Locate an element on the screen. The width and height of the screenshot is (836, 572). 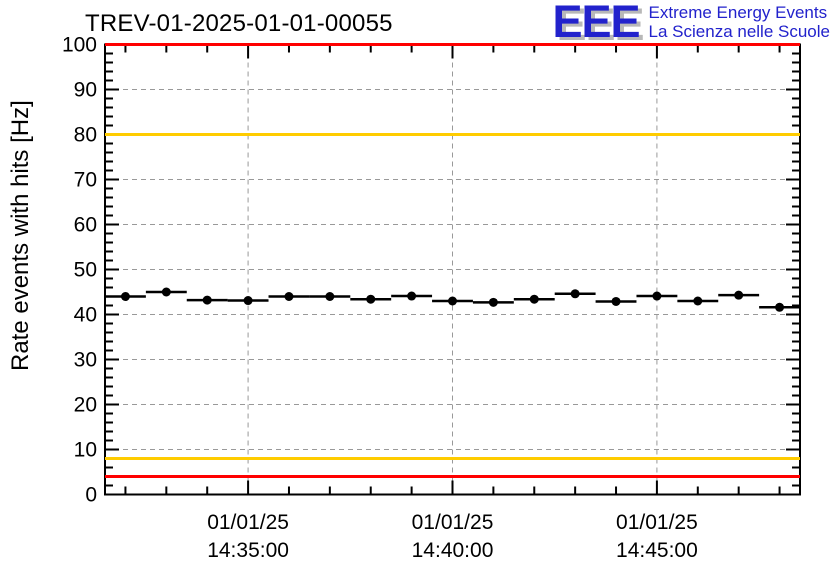
y-tick-label: 20 is located at coordinates (85, 405).